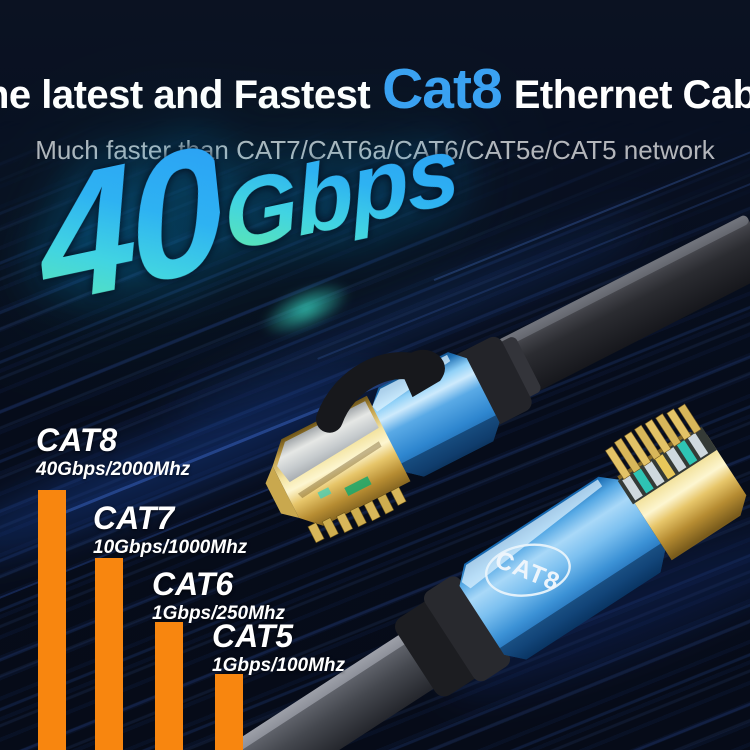 The width and height of the screenshot is (750, 750). What do you see at coordinates (113, 470) in the screenshot?
I see `cat8-spec: 40Gbps/2000Mhz` at bounding box center [113, 470].